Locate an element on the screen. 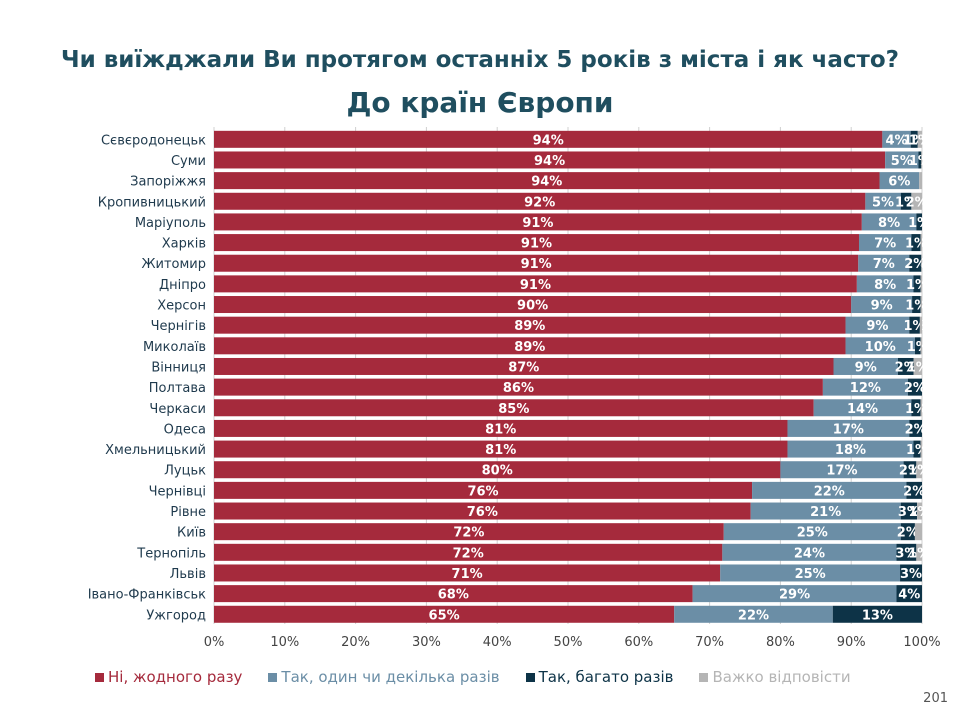 The height and width of the screenshot is (720, 960). category-label: Харків is located at coordinates (184, 244).